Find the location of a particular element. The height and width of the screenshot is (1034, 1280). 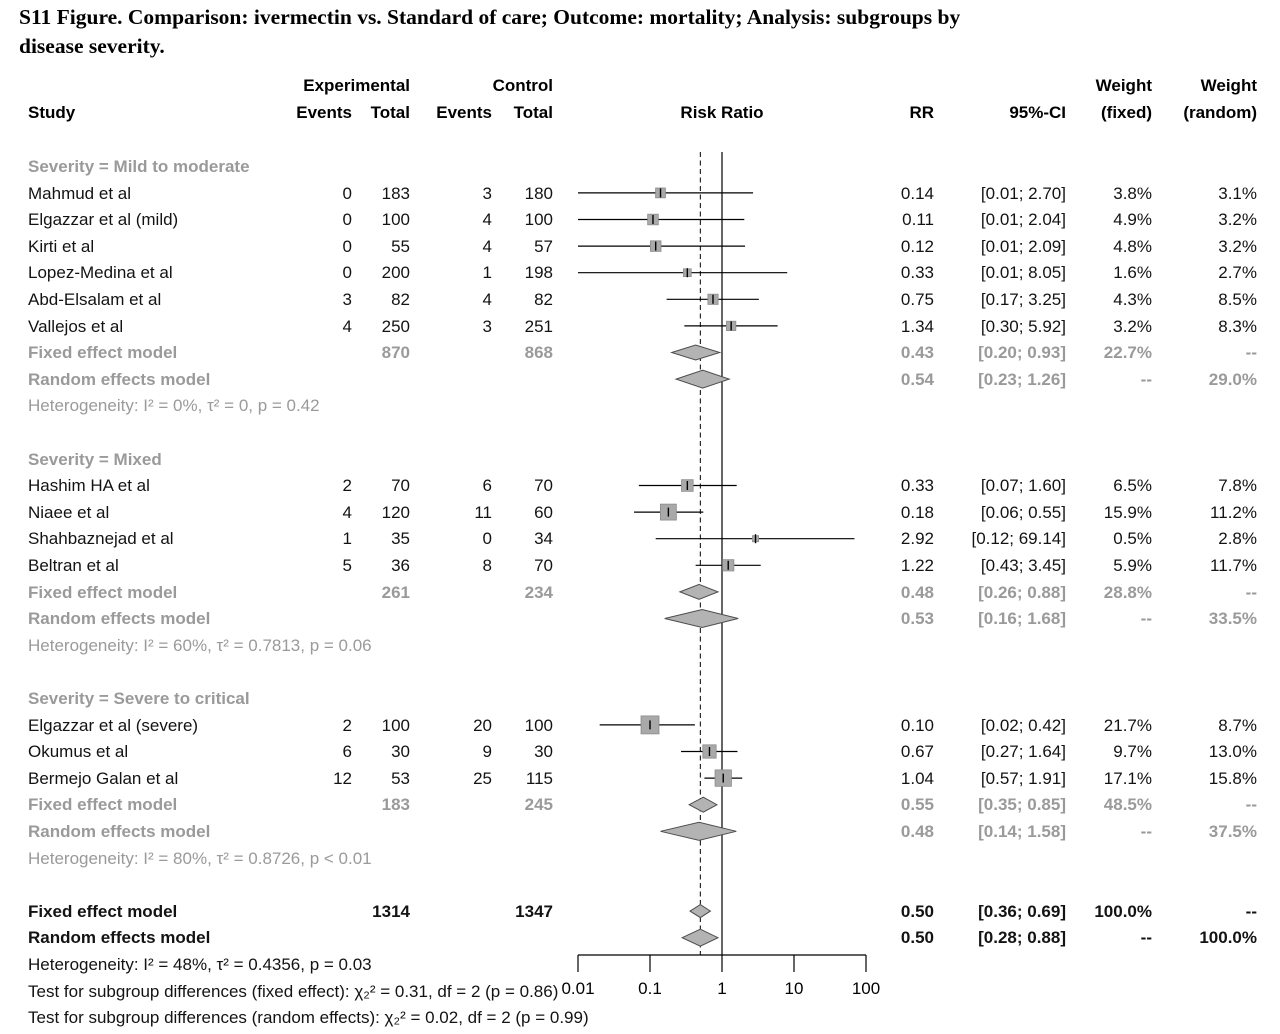

exp-events: 2 is located at coordinates (347, 725).